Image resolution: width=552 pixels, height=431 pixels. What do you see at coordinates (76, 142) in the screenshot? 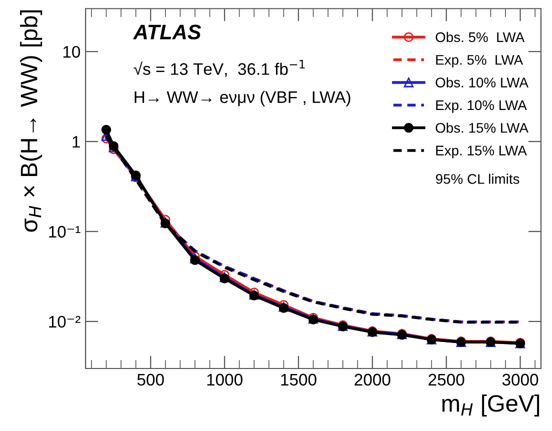
I see `y-tick-label: 1` at bounding box center [76, 142].